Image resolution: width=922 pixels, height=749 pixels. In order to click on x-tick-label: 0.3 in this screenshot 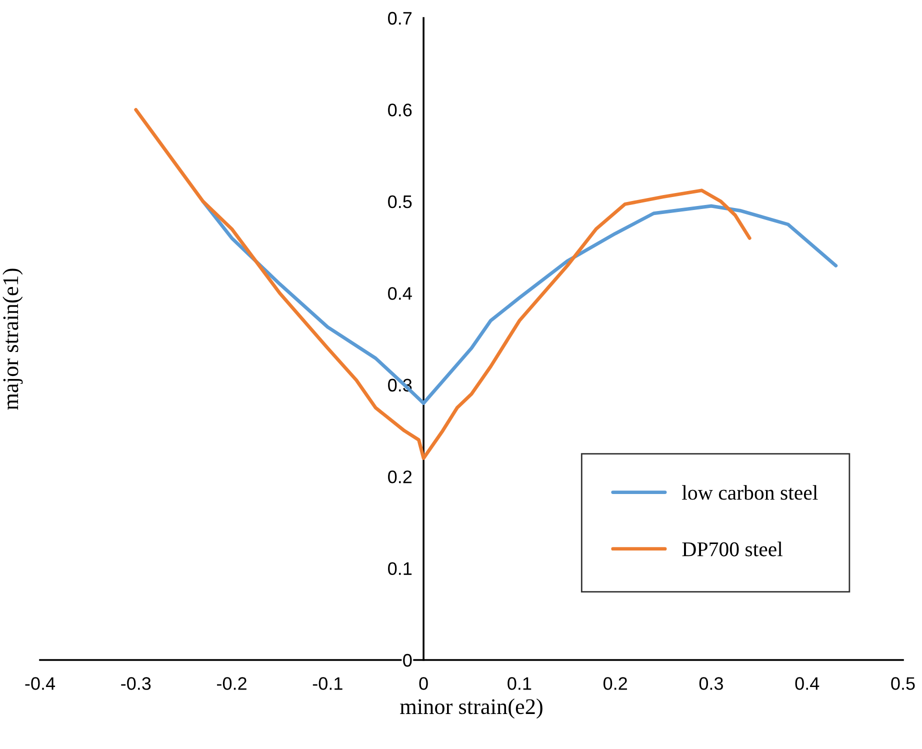, I will do `click(711, 683)`.